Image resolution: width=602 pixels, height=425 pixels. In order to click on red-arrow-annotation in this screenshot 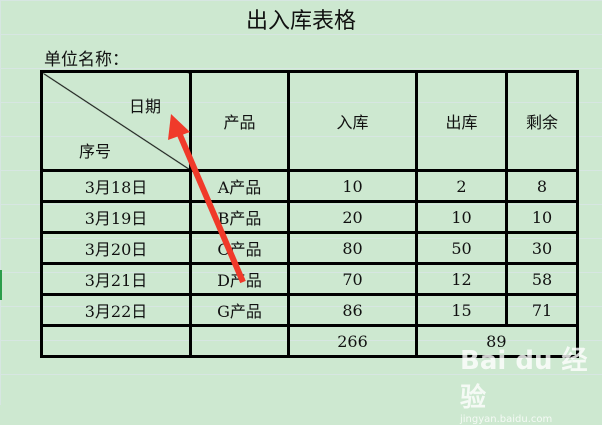, I will do `click(207, 199)`.